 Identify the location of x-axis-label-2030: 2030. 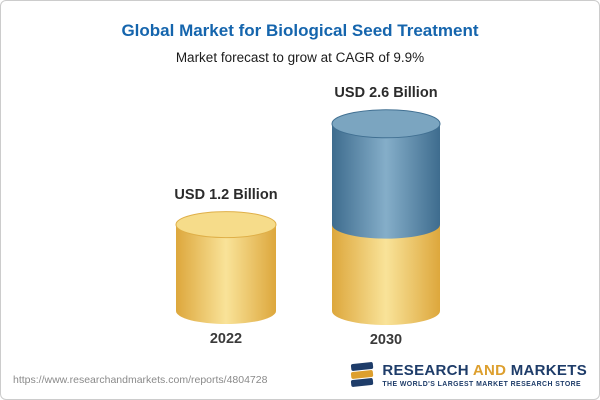
(386, 340).